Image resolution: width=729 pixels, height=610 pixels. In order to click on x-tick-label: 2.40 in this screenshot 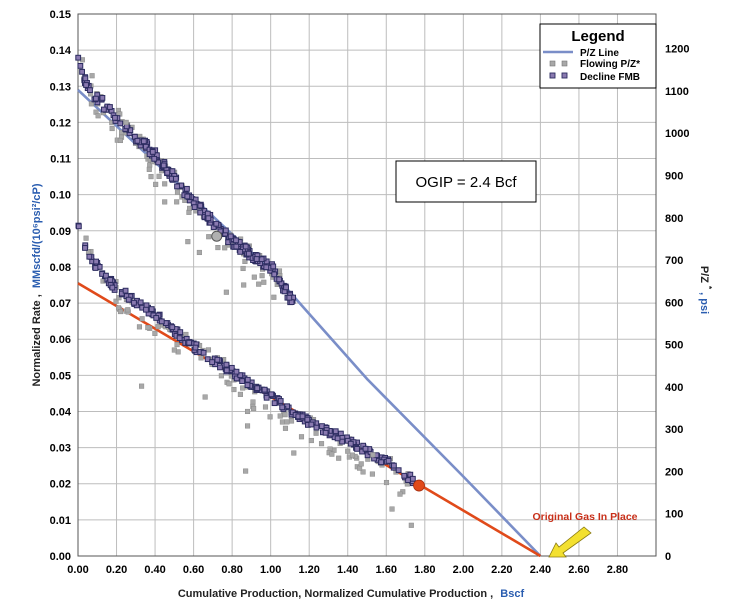, I will do `click(540, 570)`.